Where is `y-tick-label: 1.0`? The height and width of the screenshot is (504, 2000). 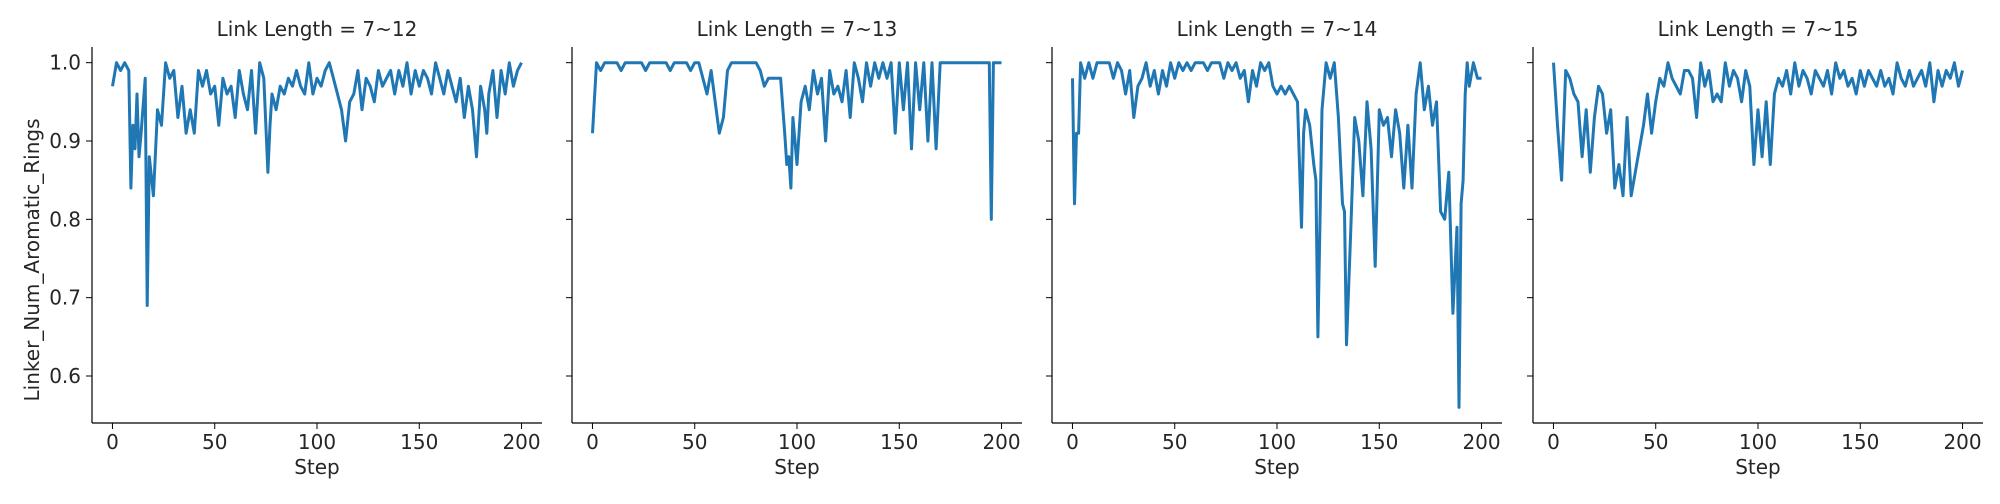
y-tick-label: 1.0 is located at coordinates (65, 63).